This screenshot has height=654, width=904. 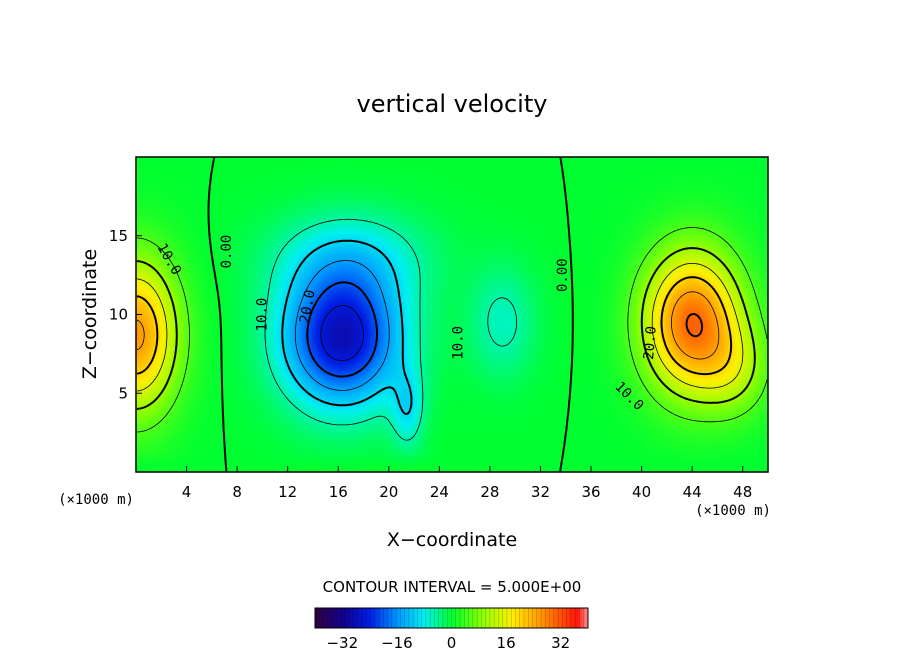 I want to click on contour-level-neg5, so click(x=391, y=329).